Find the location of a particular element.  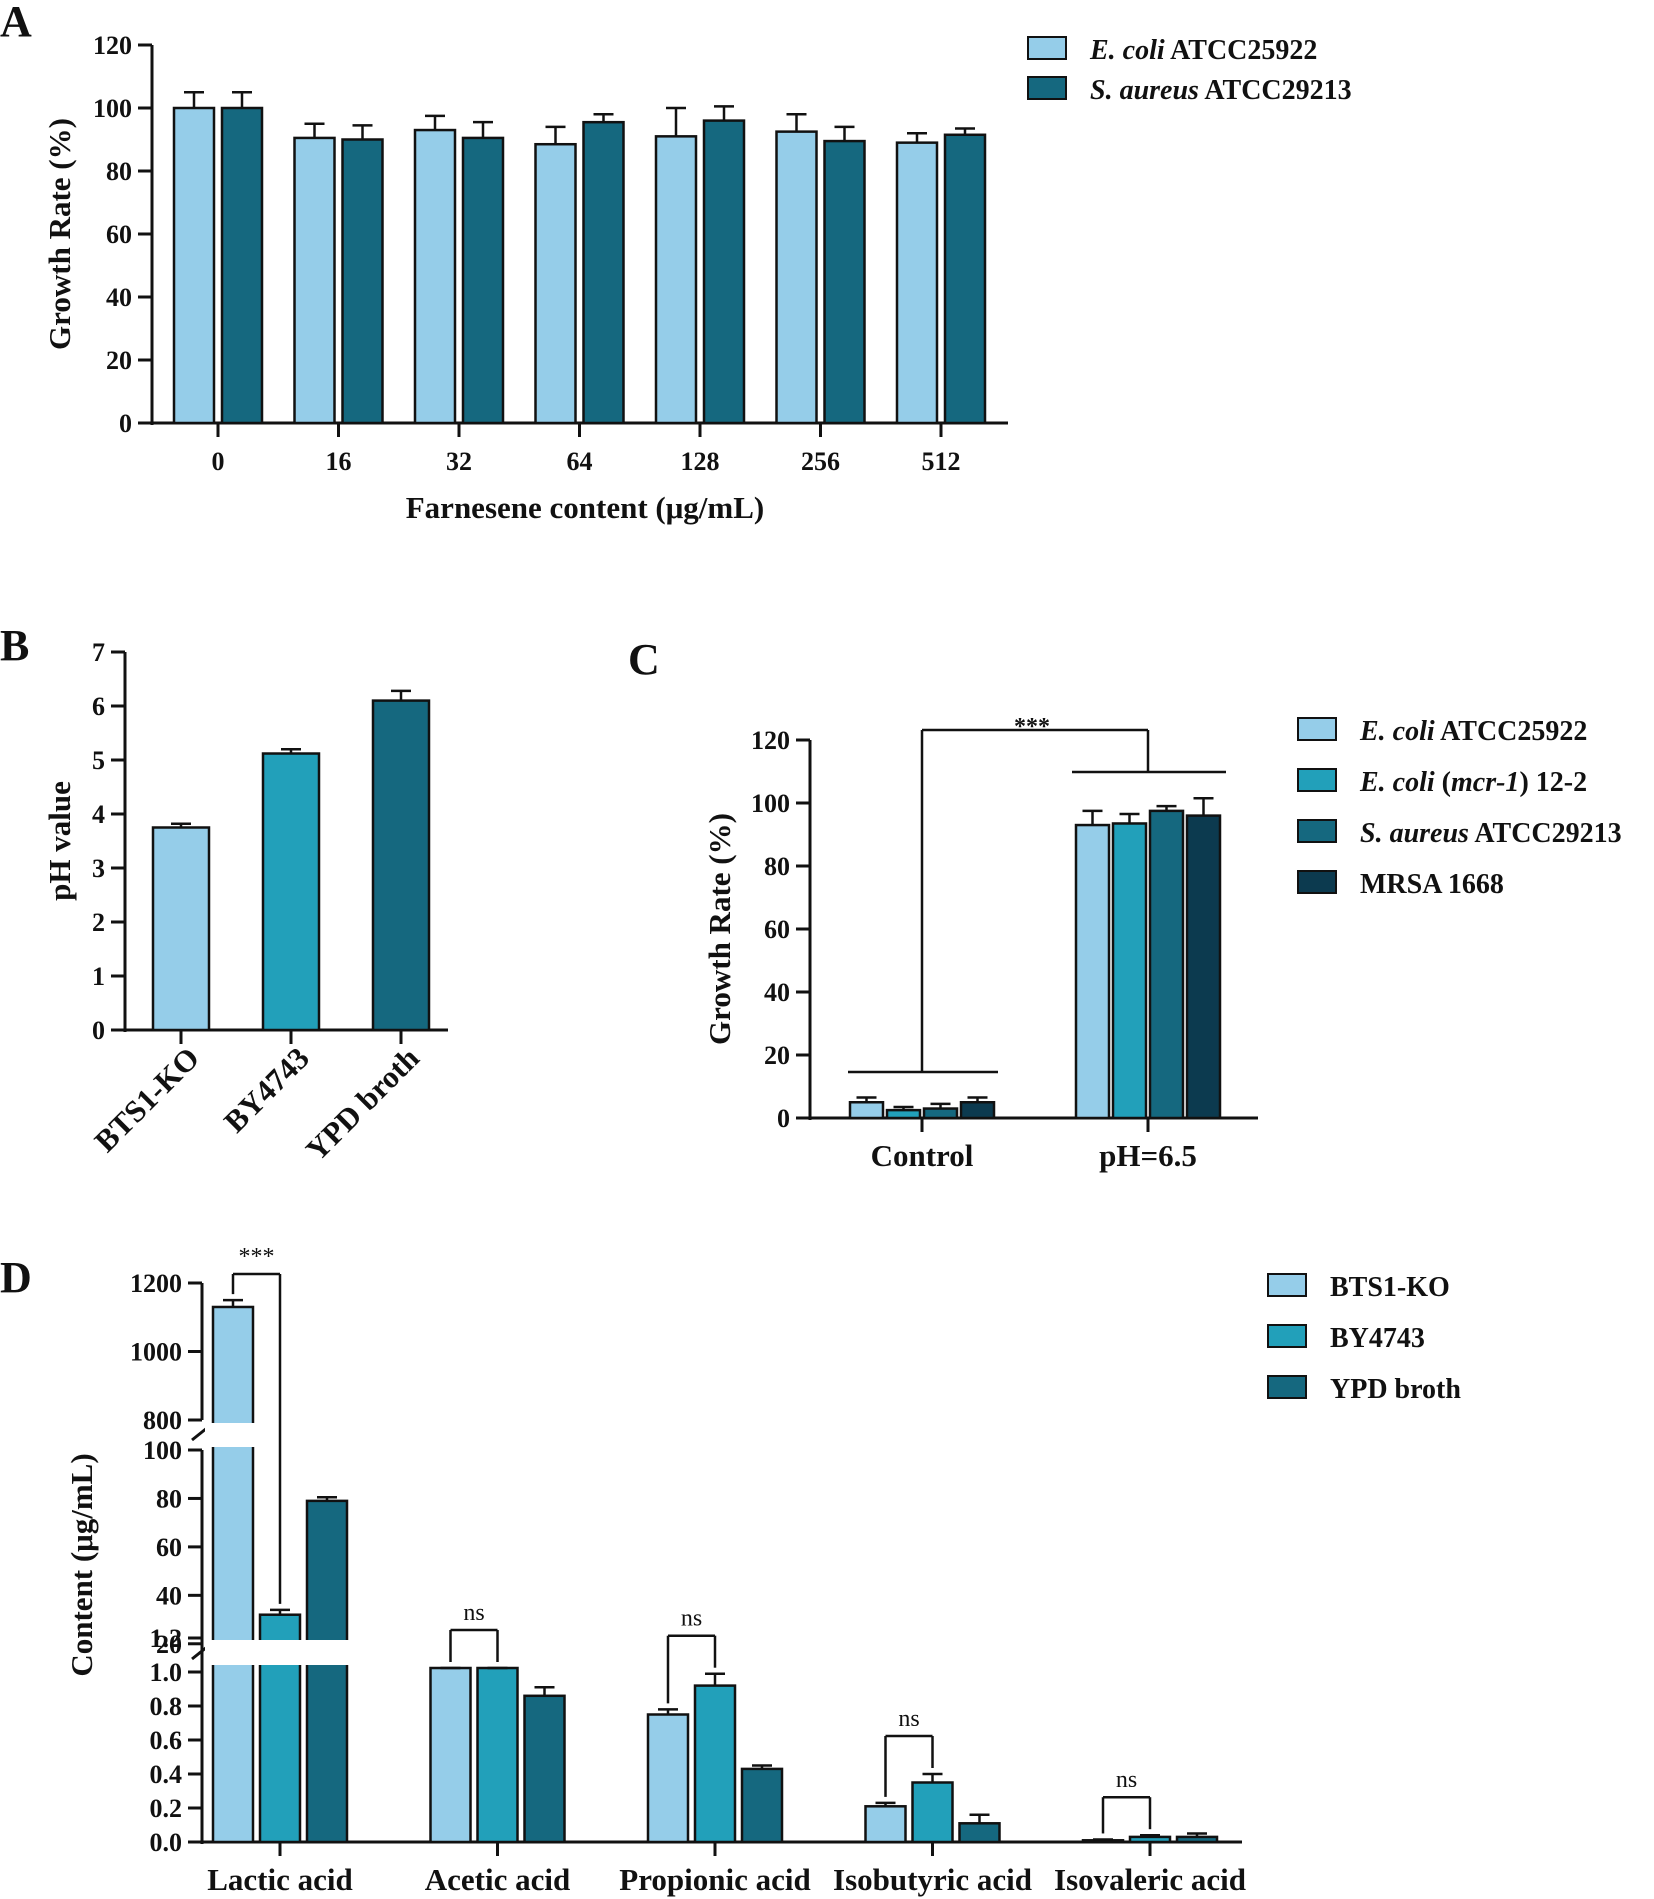

legend-label: MRSA 1668 is located at coordinates (1432, 884).